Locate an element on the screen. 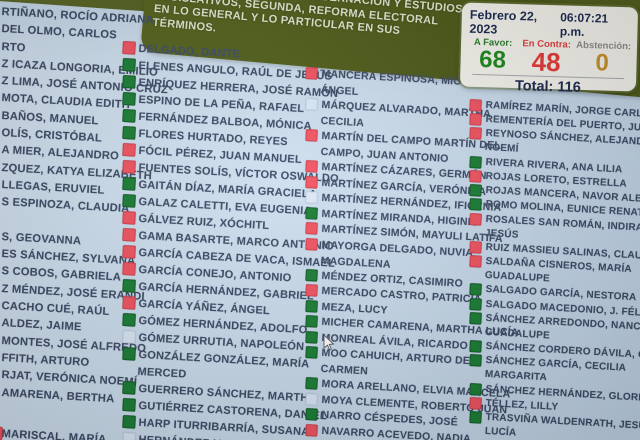 The width and height of the screenshot is (640, 440). favor-count: 68 is located at coordinates (492, 60).